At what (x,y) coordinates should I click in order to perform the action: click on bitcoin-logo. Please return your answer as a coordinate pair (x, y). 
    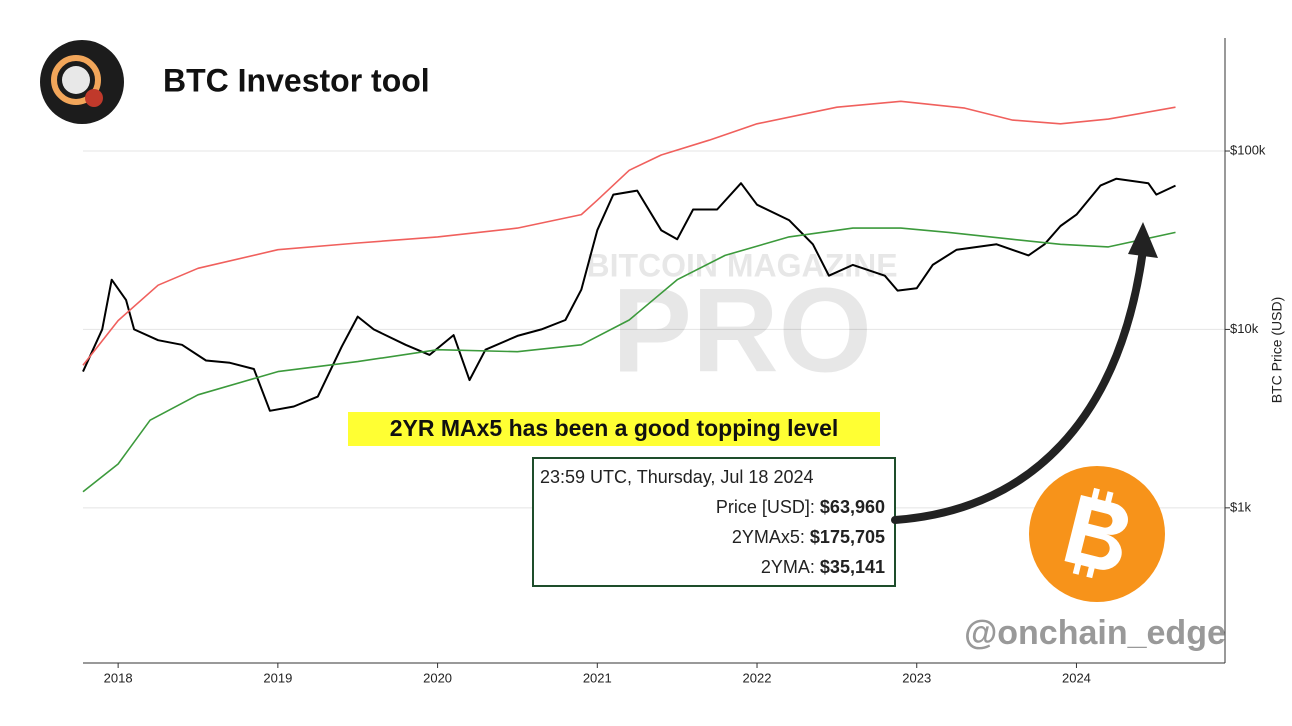
    Looking at the image, I should click on (1097, 534).